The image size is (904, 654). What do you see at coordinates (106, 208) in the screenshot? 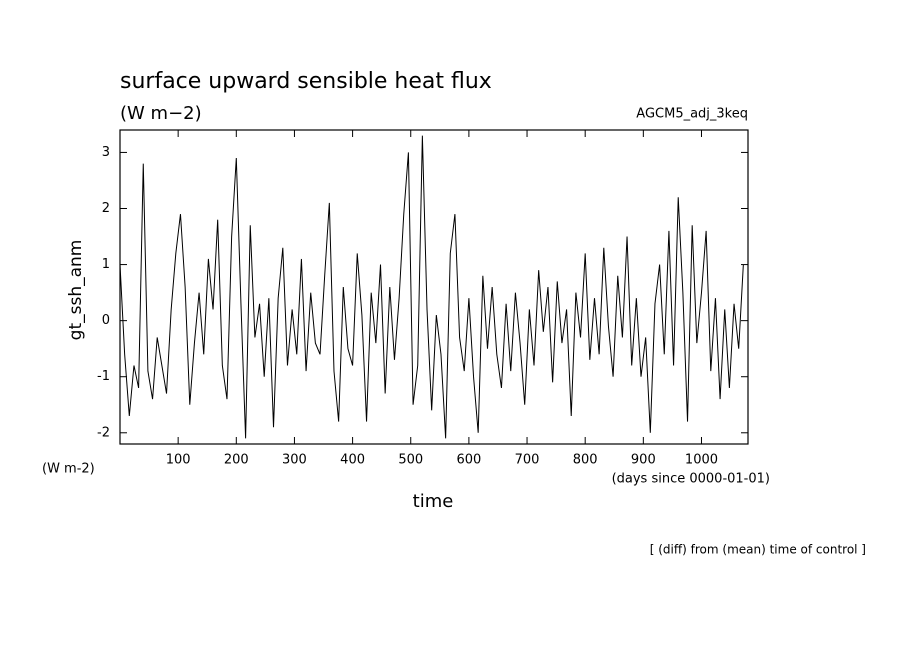
I see `y-tick-label: 2` at bounding box center [106, 208].